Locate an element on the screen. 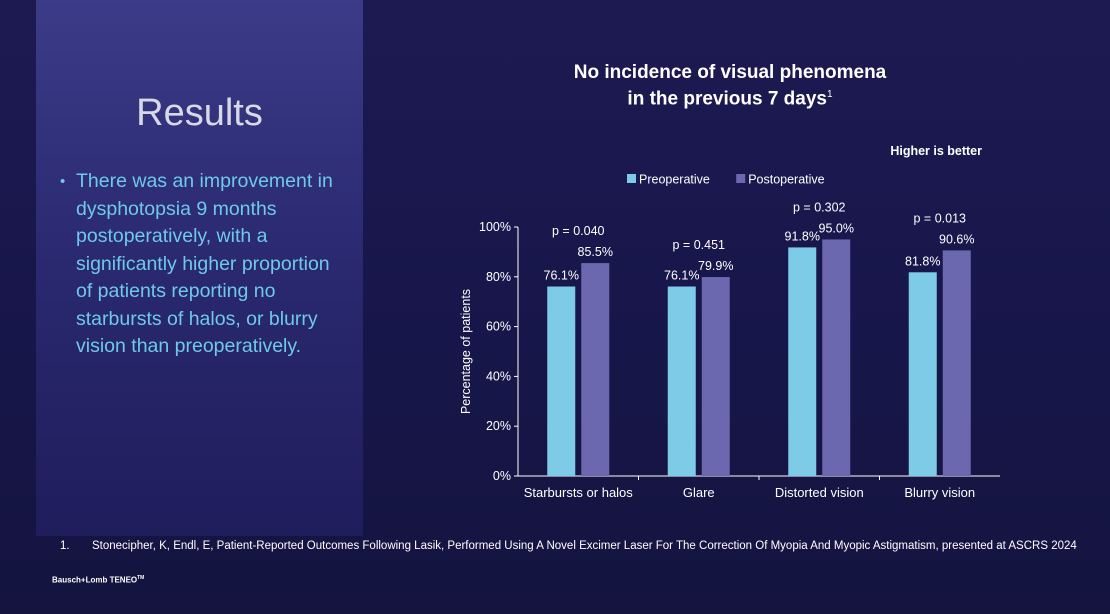 This screenshot has width=1110, height=614. brand-name: Bausch+Lomb TENEO is located at coordinates (95, 580).